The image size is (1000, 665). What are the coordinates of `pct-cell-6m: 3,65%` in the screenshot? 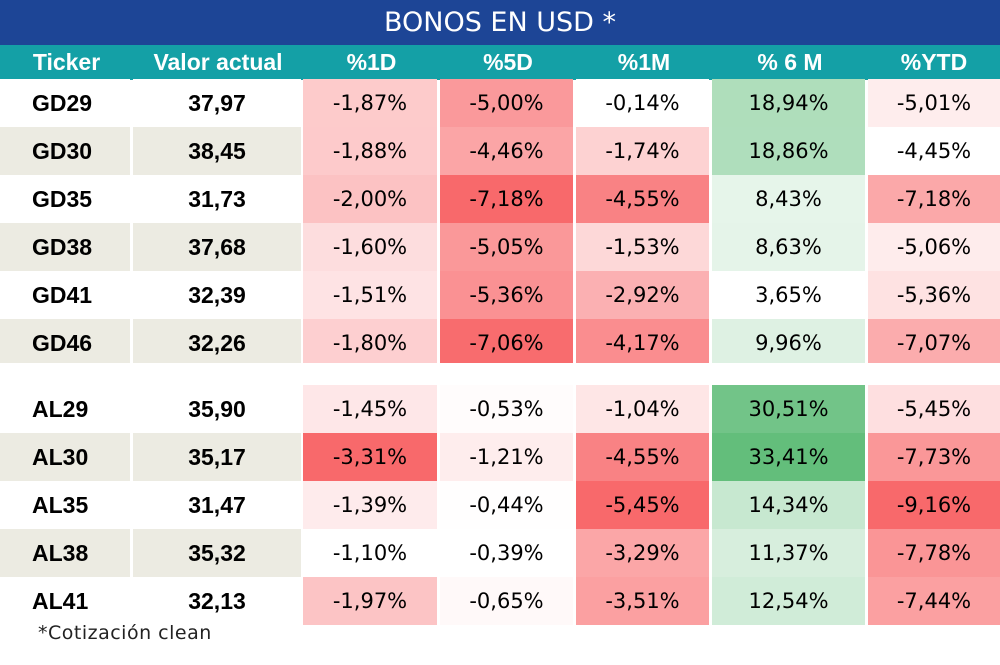 It's located at (788, 295).